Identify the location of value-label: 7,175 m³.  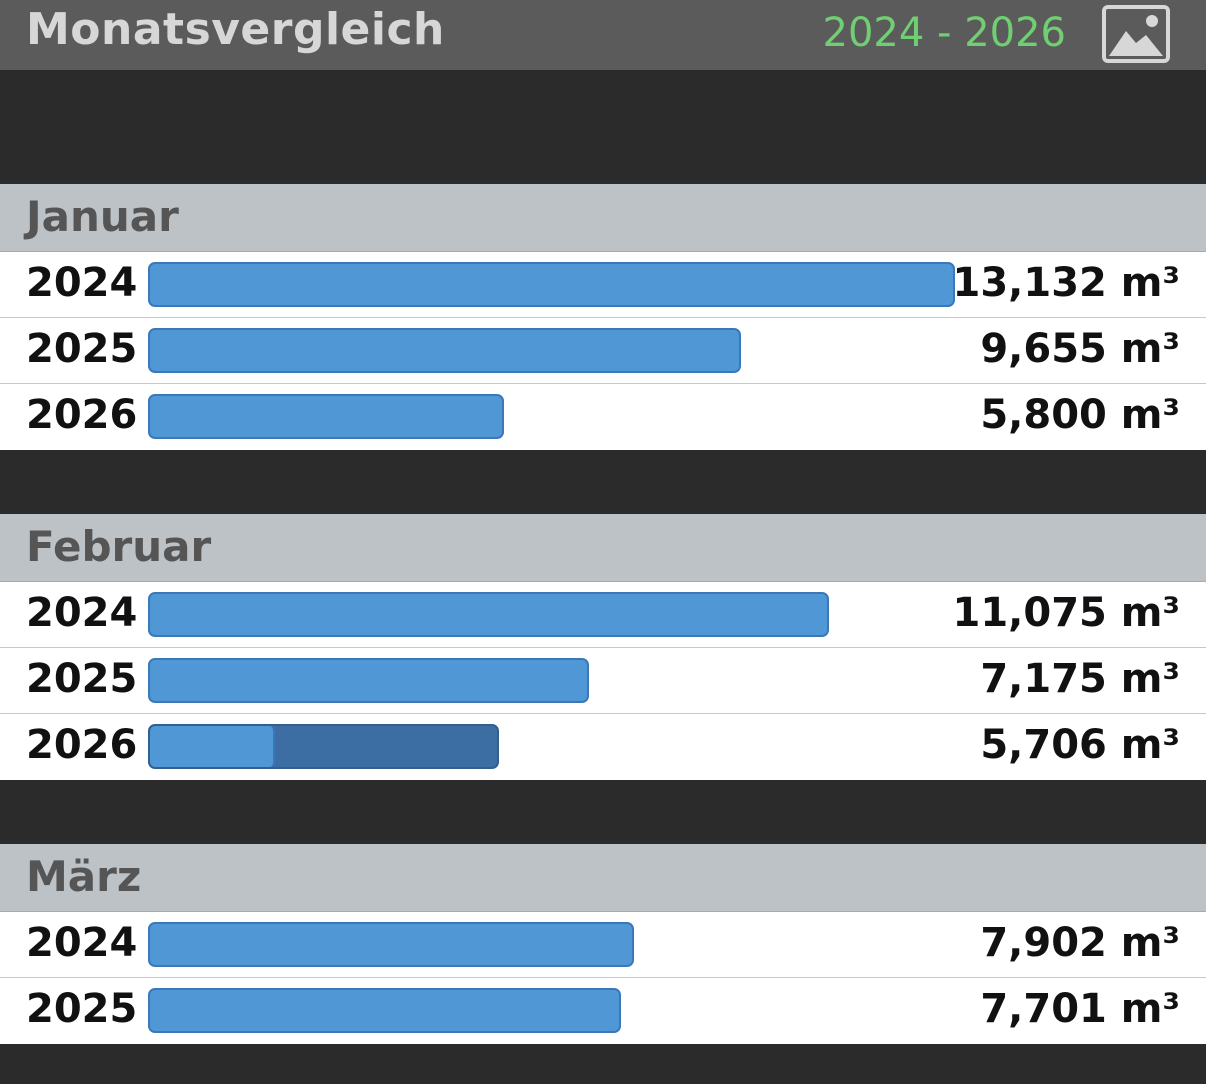
(1080, 679).